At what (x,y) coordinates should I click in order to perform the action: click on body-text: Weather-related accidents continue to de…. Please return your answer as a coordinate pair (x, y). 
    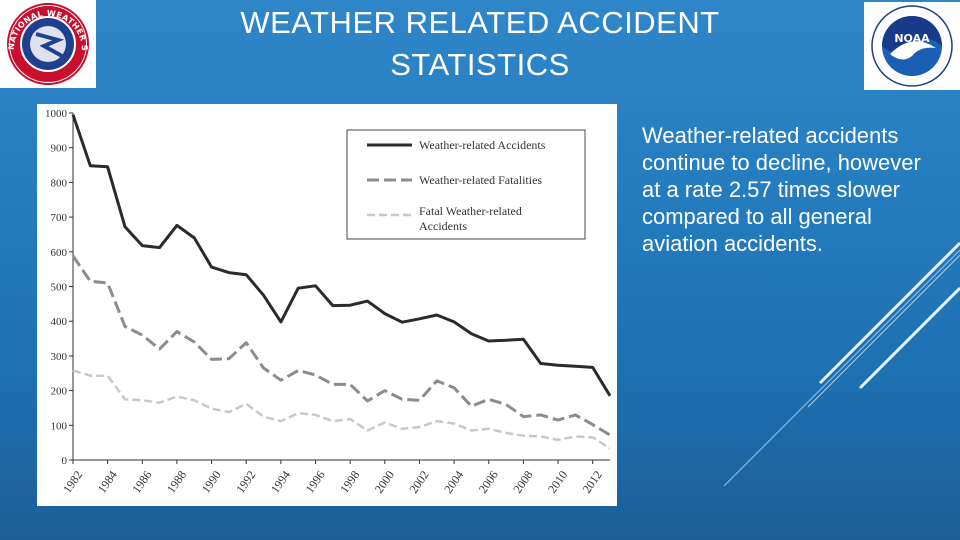
    Looking at the image, I should click on (781, 189).